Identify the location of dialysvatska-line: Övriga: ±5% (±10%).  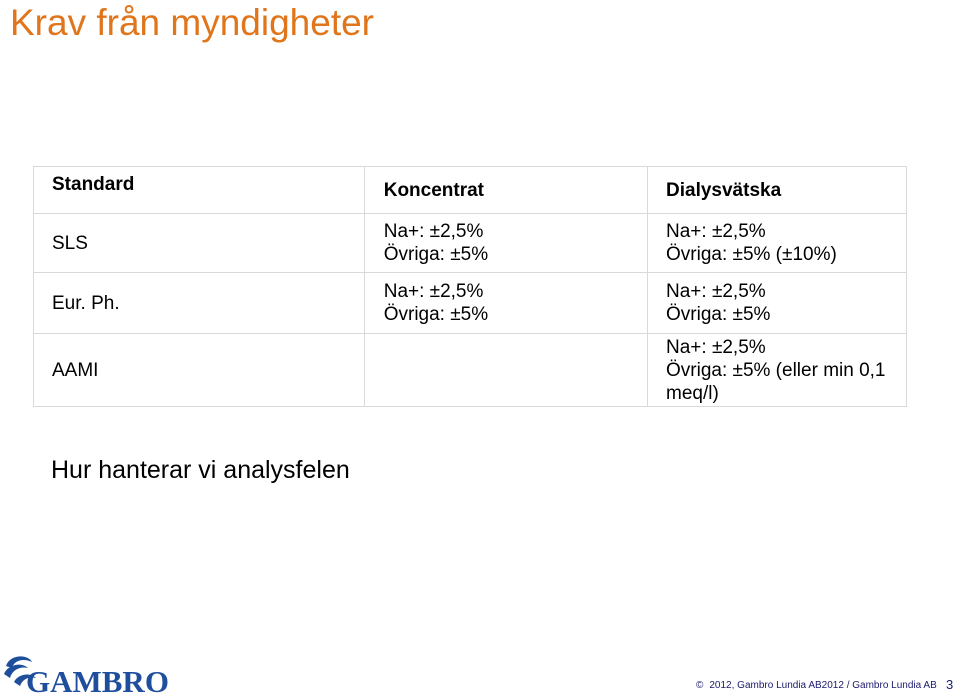
(751, 254).